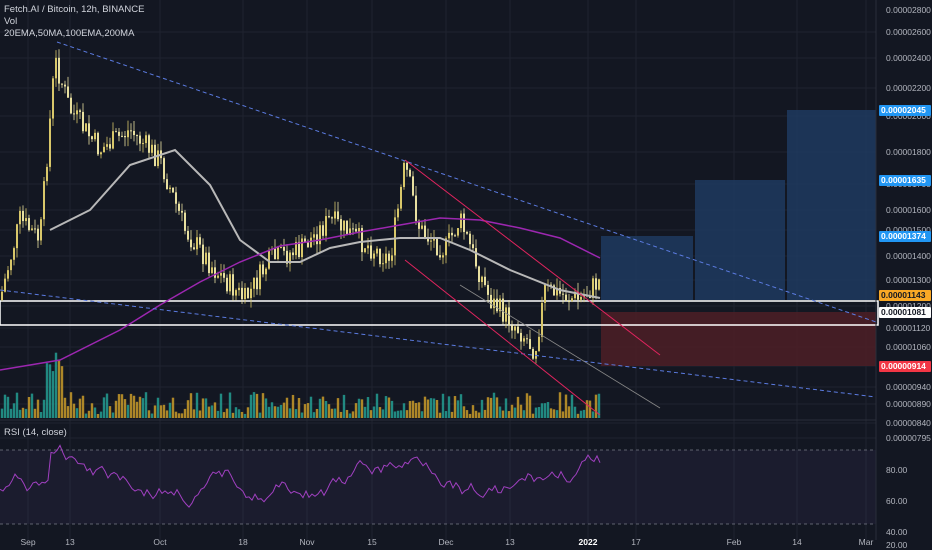 The image size is (932, 550). Describe the element at coordinates (74, 9) in the screenshot. I see `chart-title: Fetch.AI / Bitcoin, 12h, BINANCE` at that location.